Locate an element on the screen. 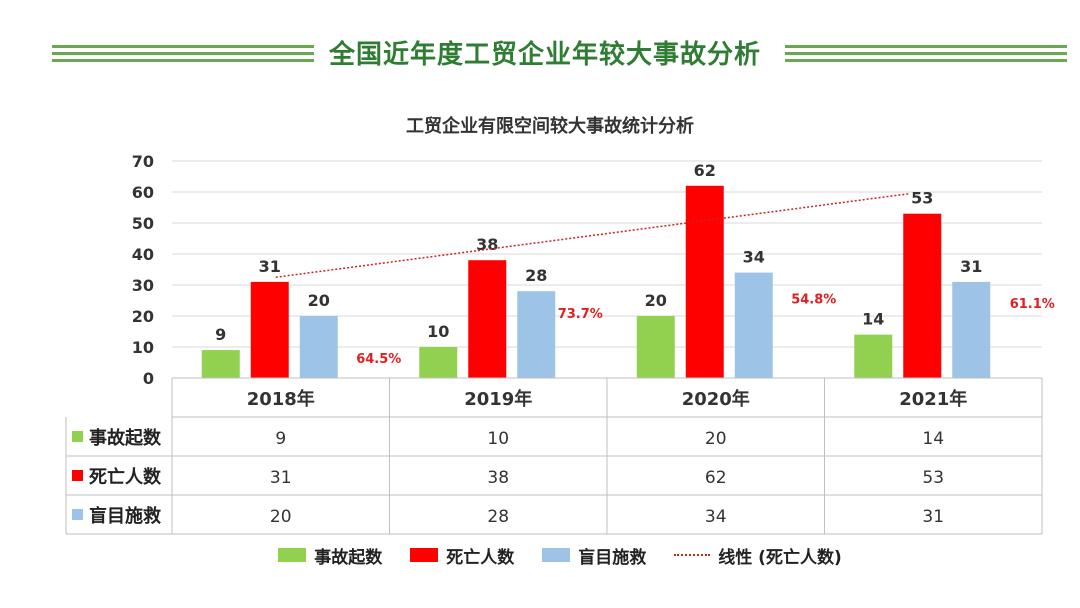 The image size is (1080, 608). header-rule-left is located at coordinates (183, 53).